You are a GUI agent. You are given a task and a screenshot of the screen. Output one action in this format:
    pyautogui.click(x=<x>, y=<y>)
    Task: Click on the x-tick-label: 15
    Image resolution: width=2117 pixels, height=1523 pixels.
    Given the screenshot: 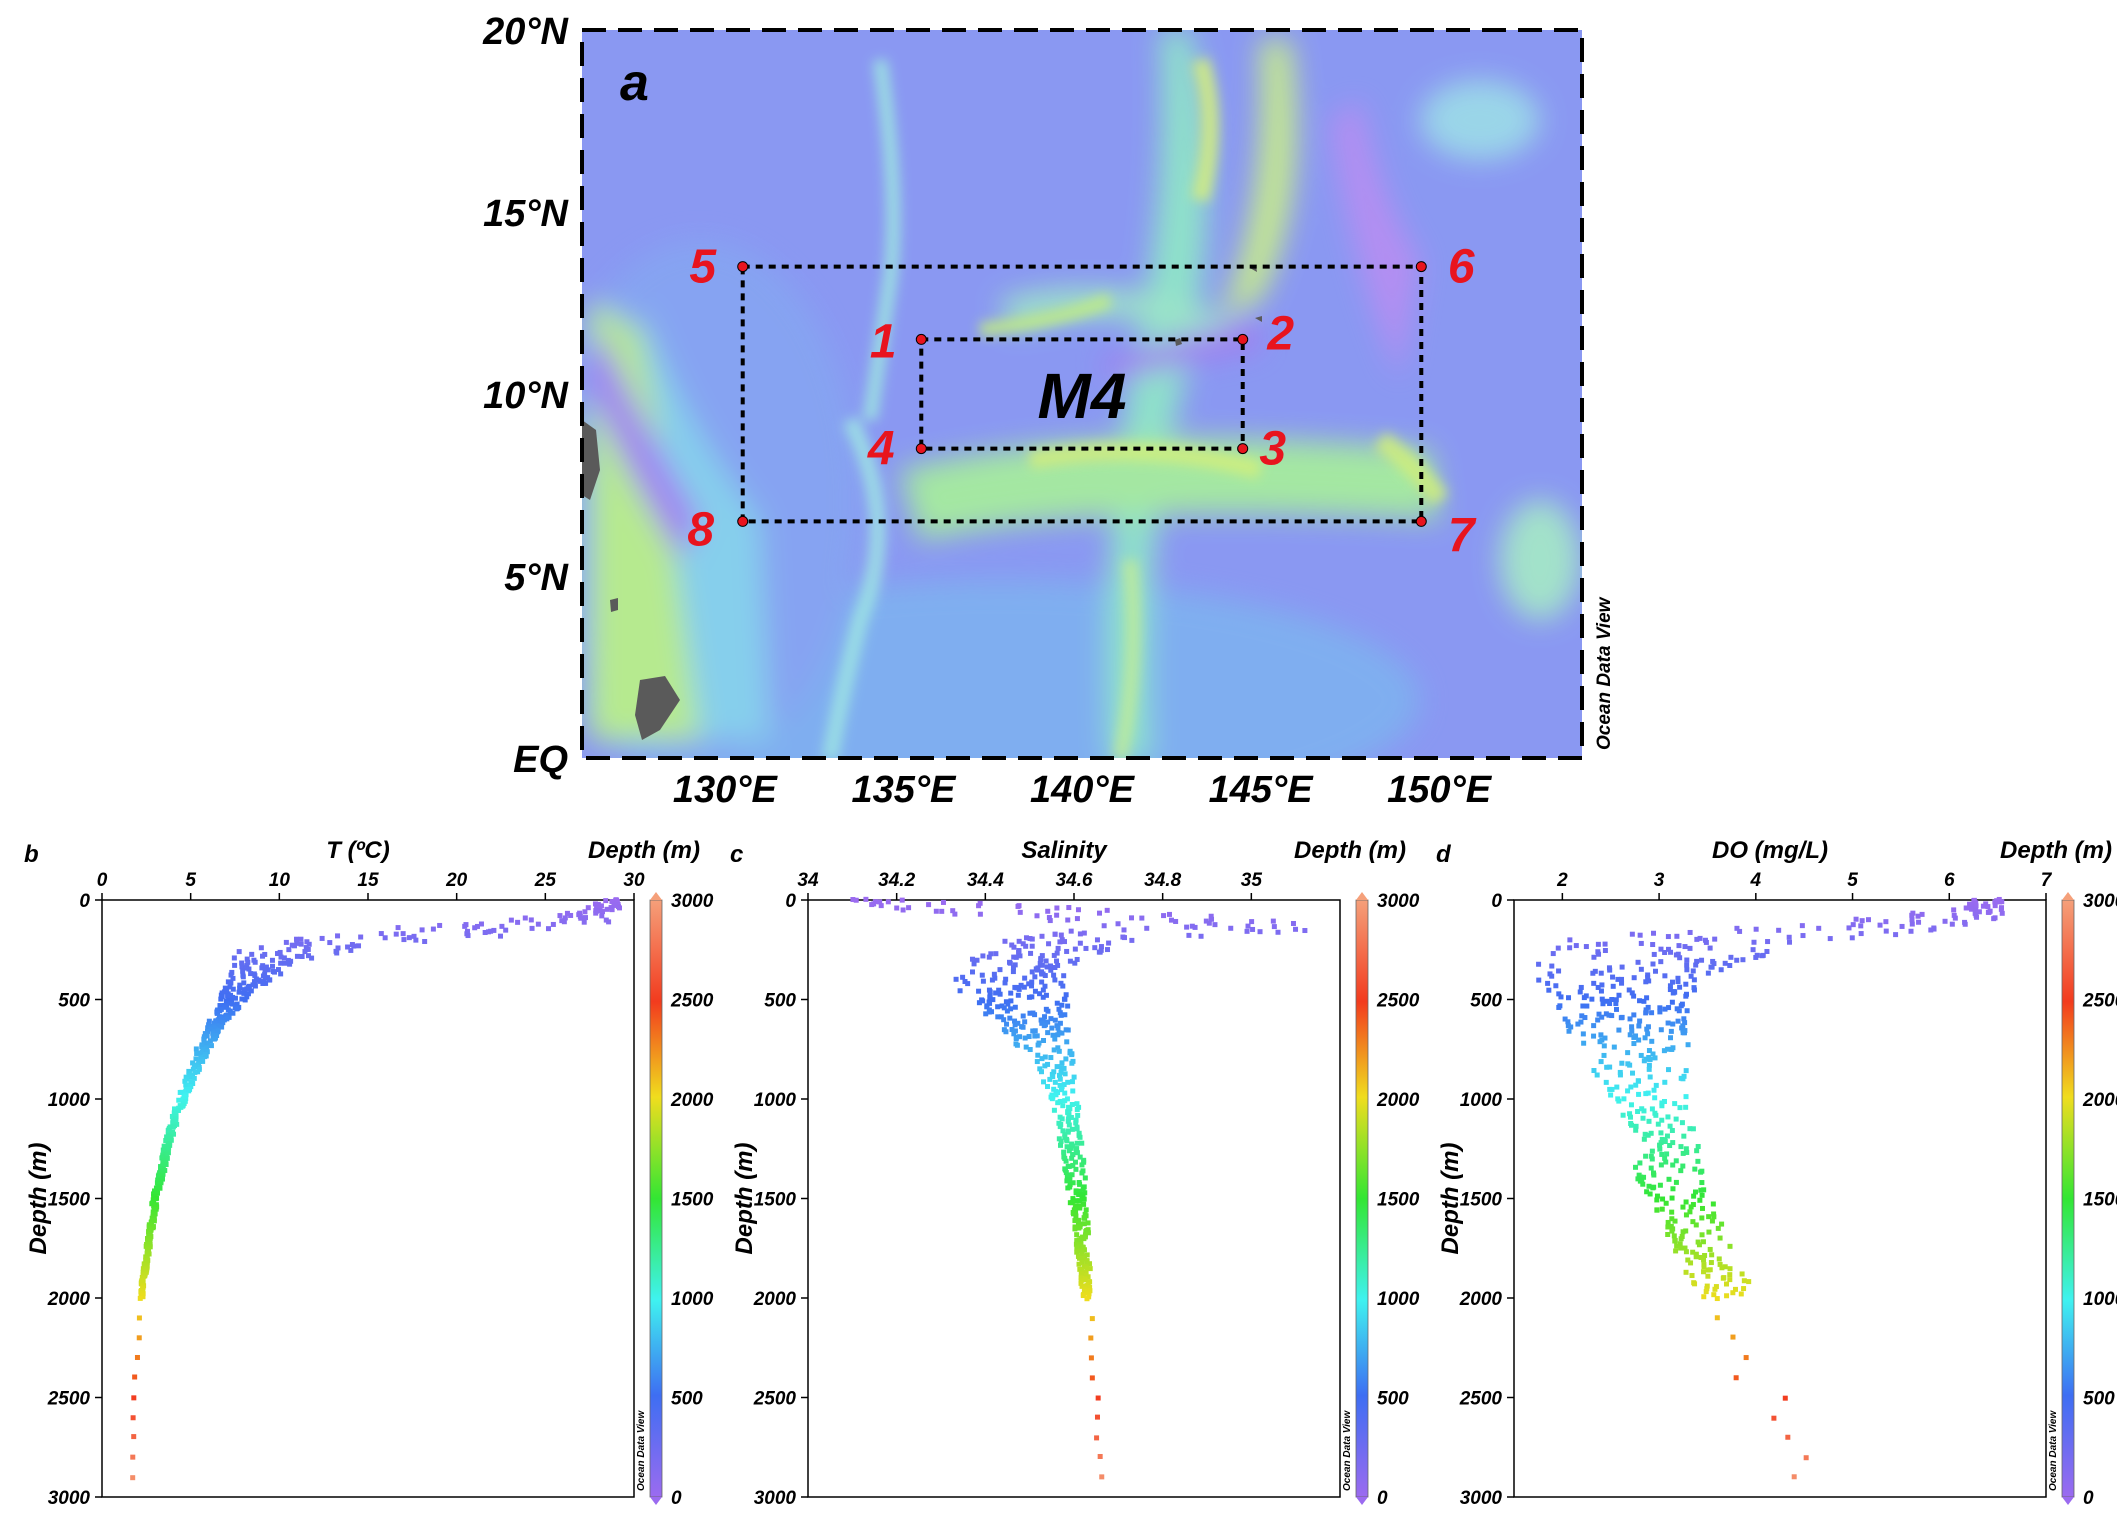 What is the action you would take?
    pyautogui.click(x=368, y=880)
    